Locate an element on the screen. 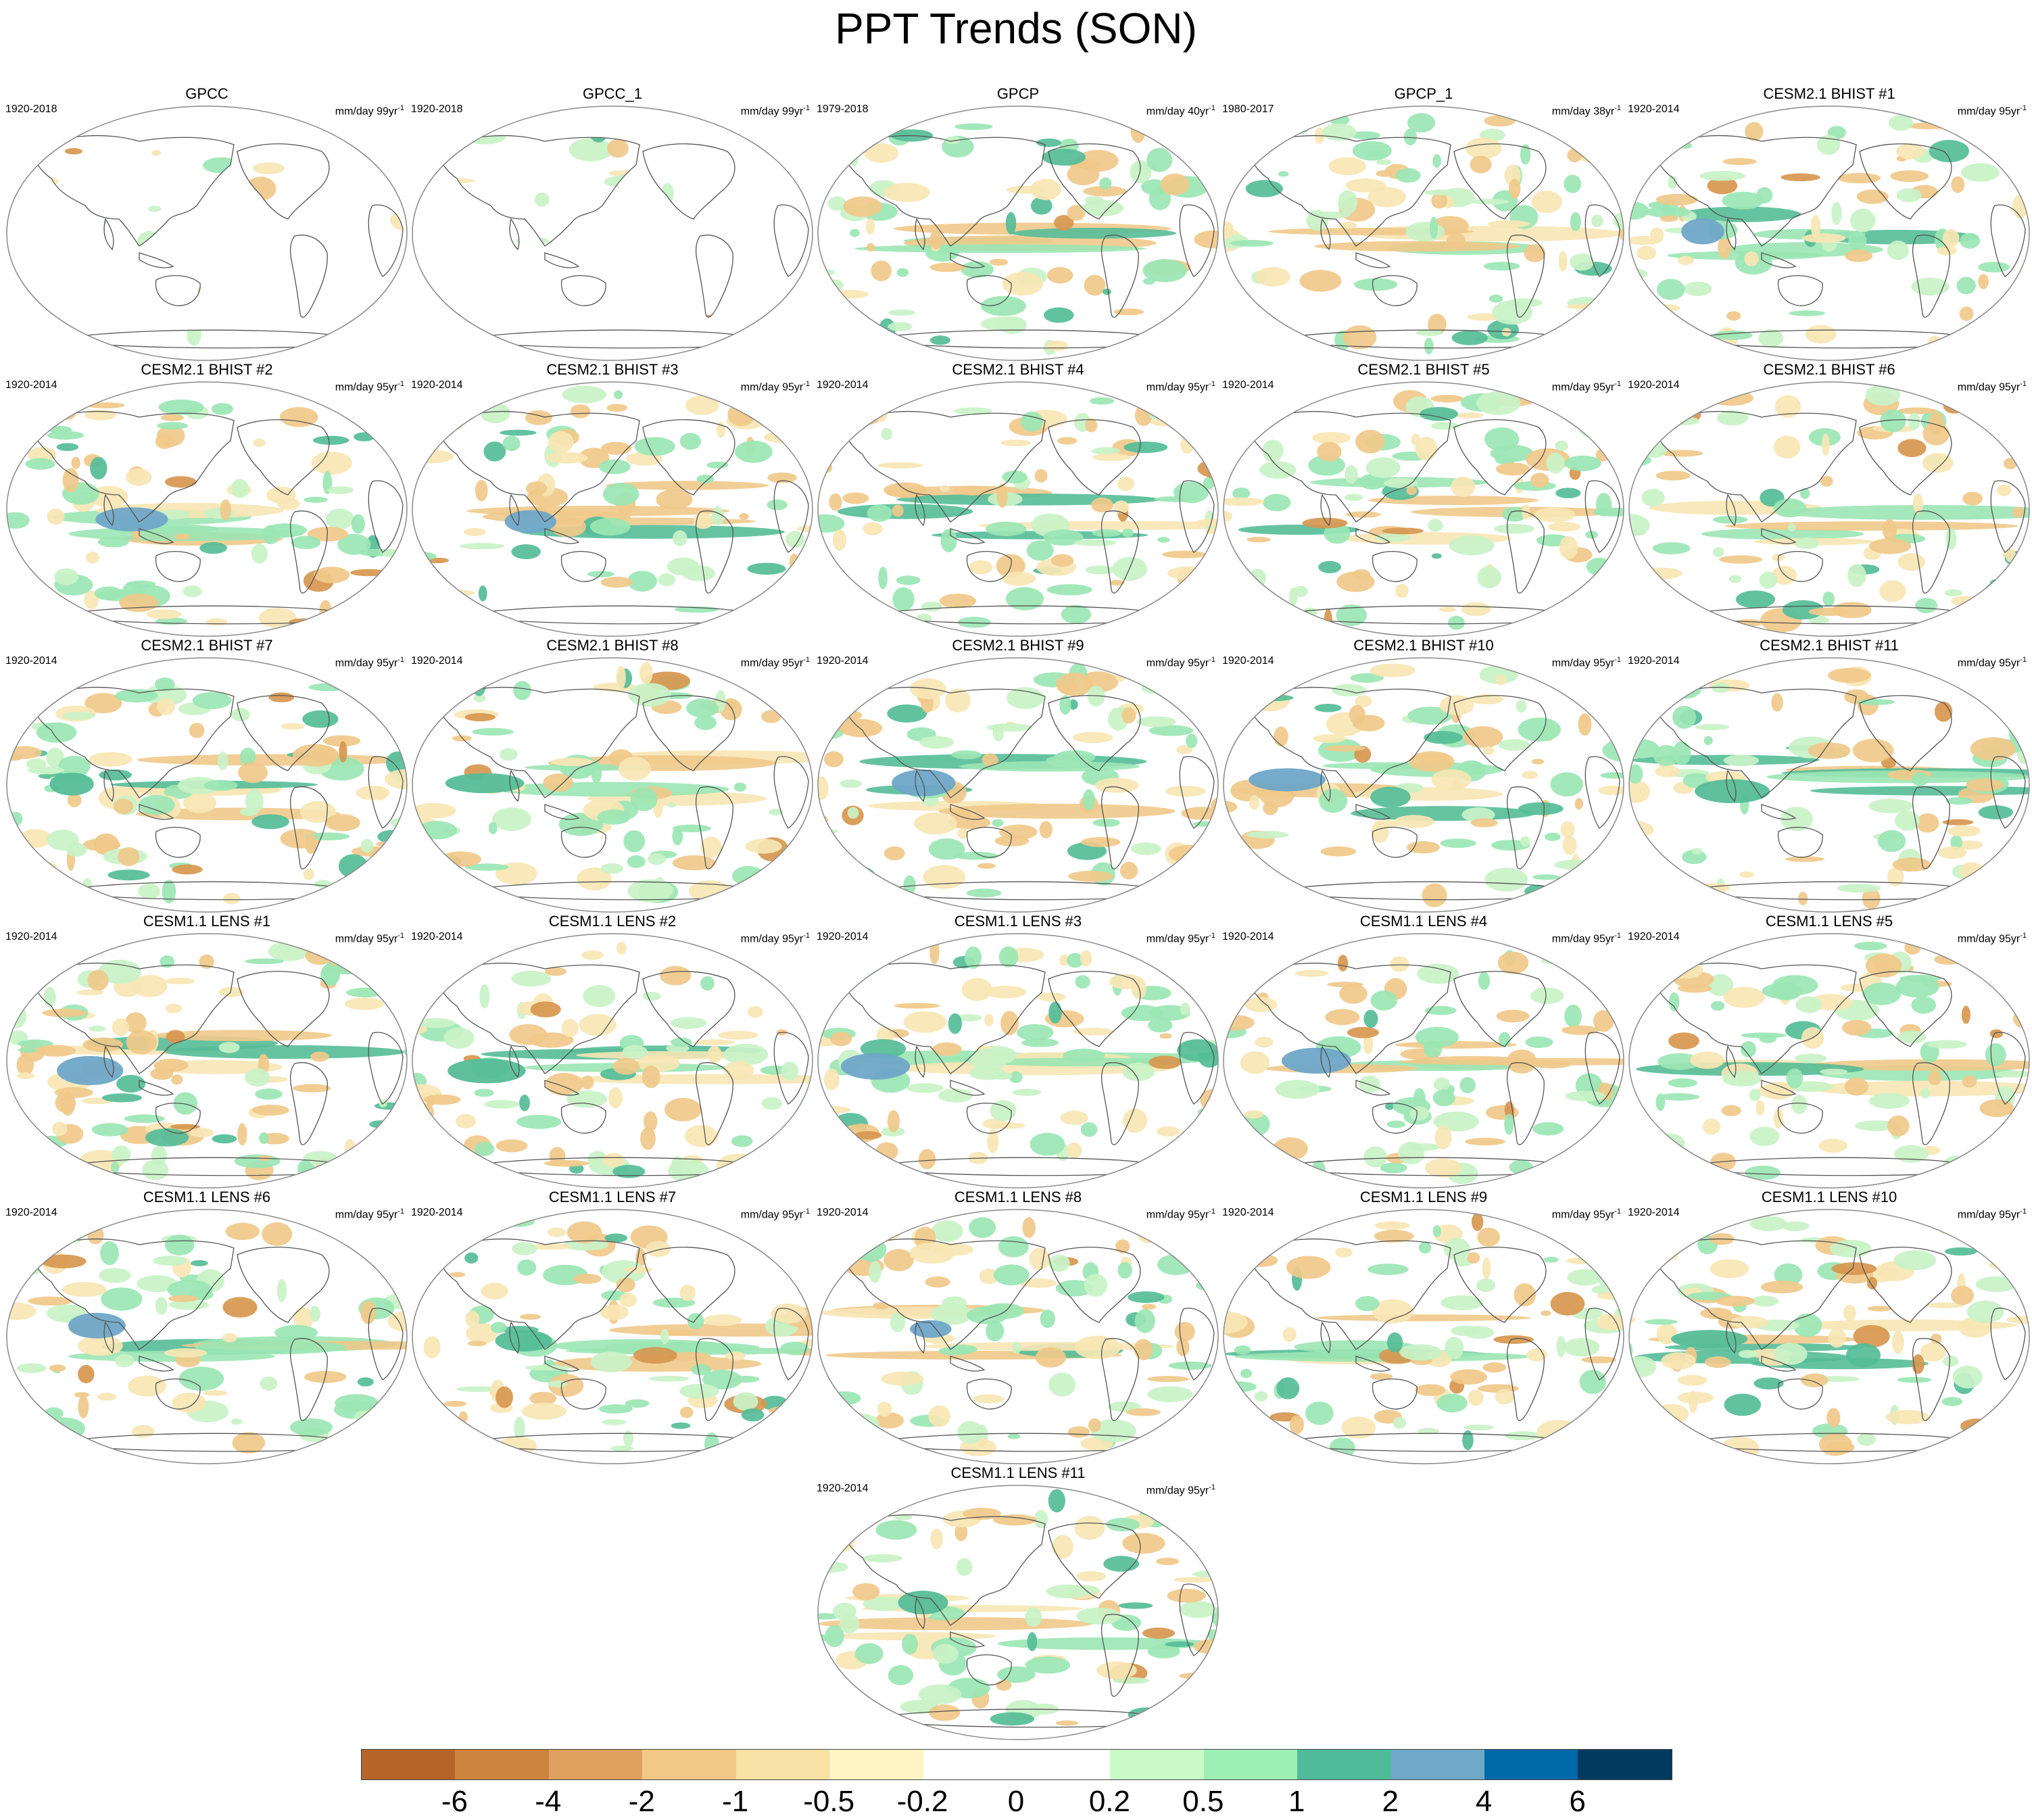 The width and height of the screenshot is (2032, 1820). trend-map is located at coordinates (1423, 1337).